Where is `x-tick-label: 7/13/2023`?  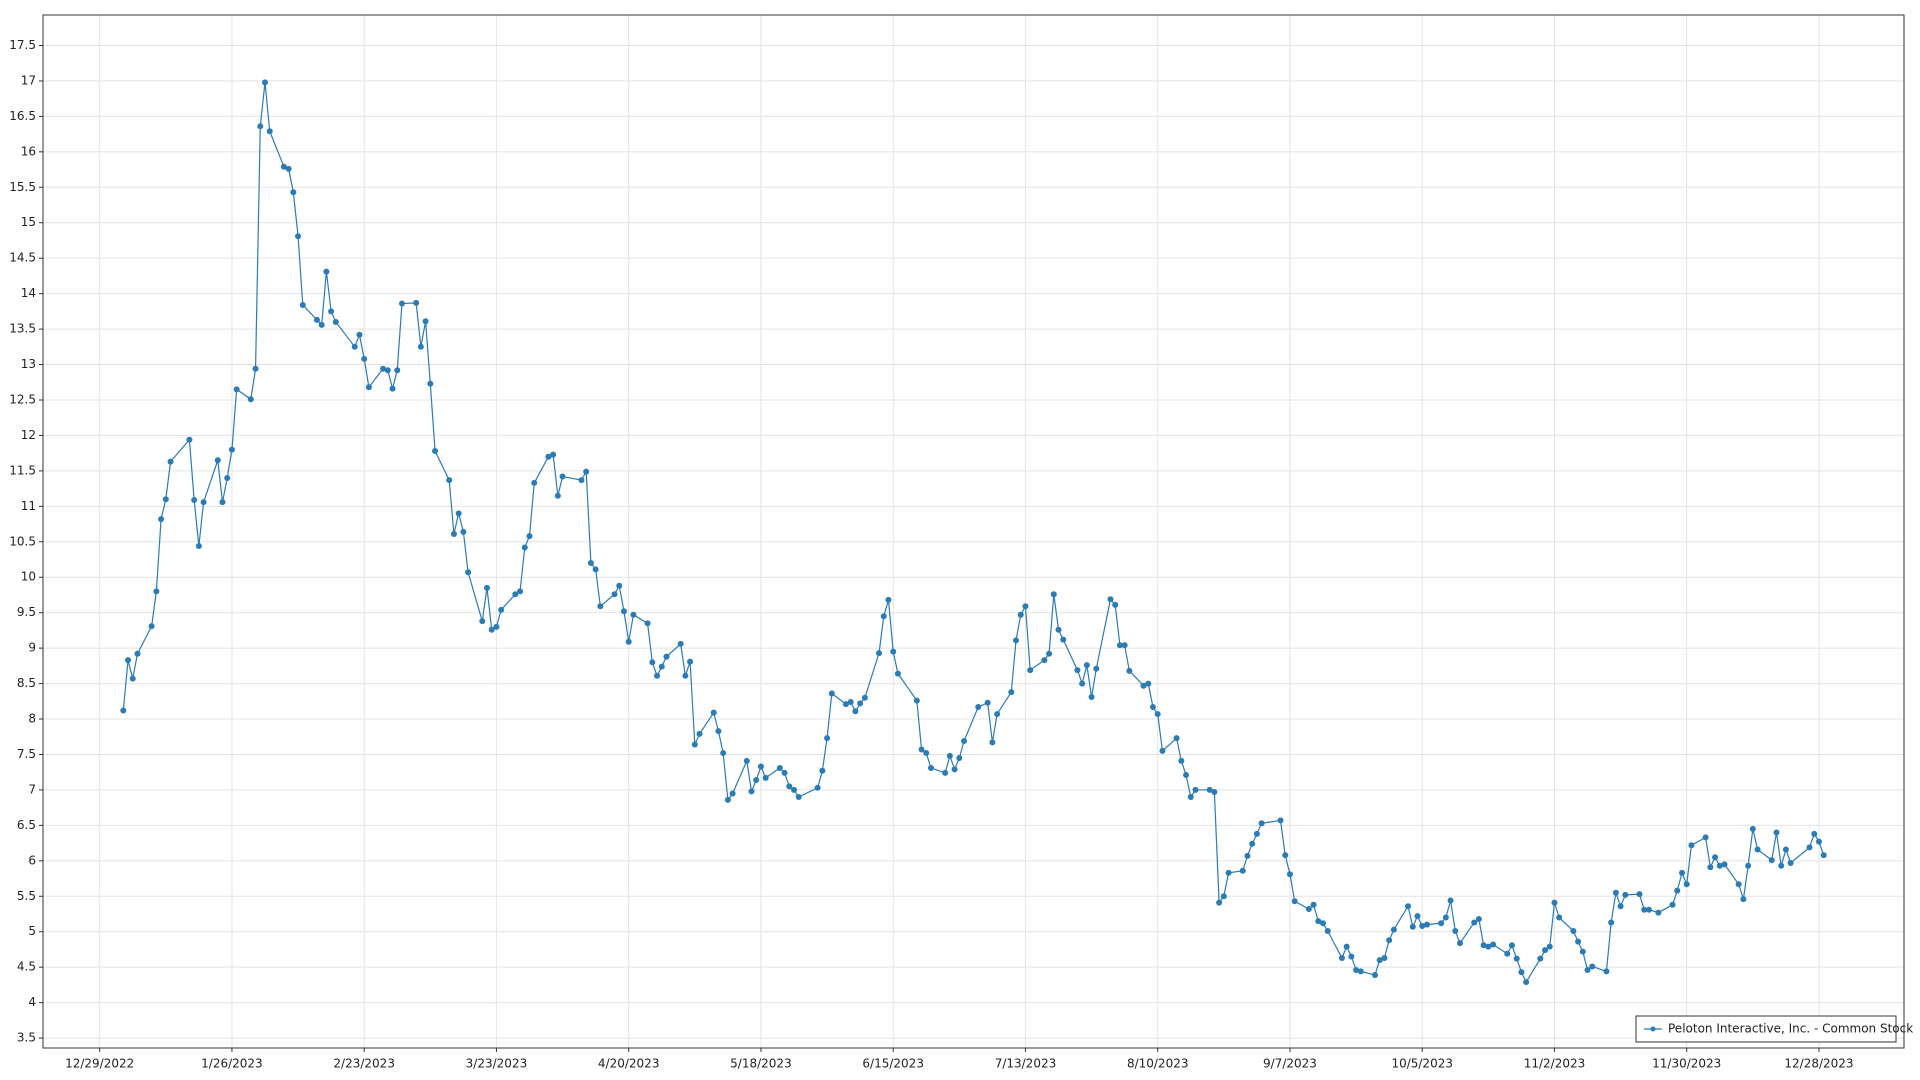
x-tick-label: 7/13/2023 is located at coordinates (1026, 1064).